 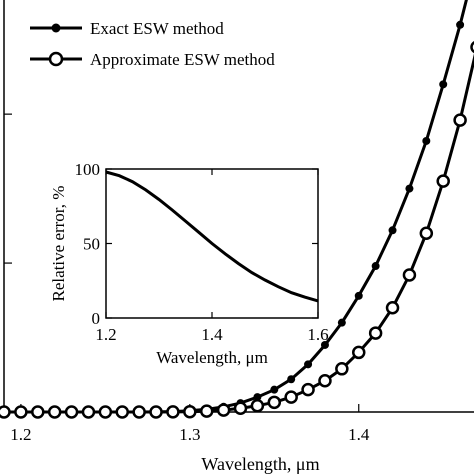 What do you see at coordinates (260, 464) in the screenshot?
I see `x-axis-label: Wavelength, μm` at bounding box center [260, 464].